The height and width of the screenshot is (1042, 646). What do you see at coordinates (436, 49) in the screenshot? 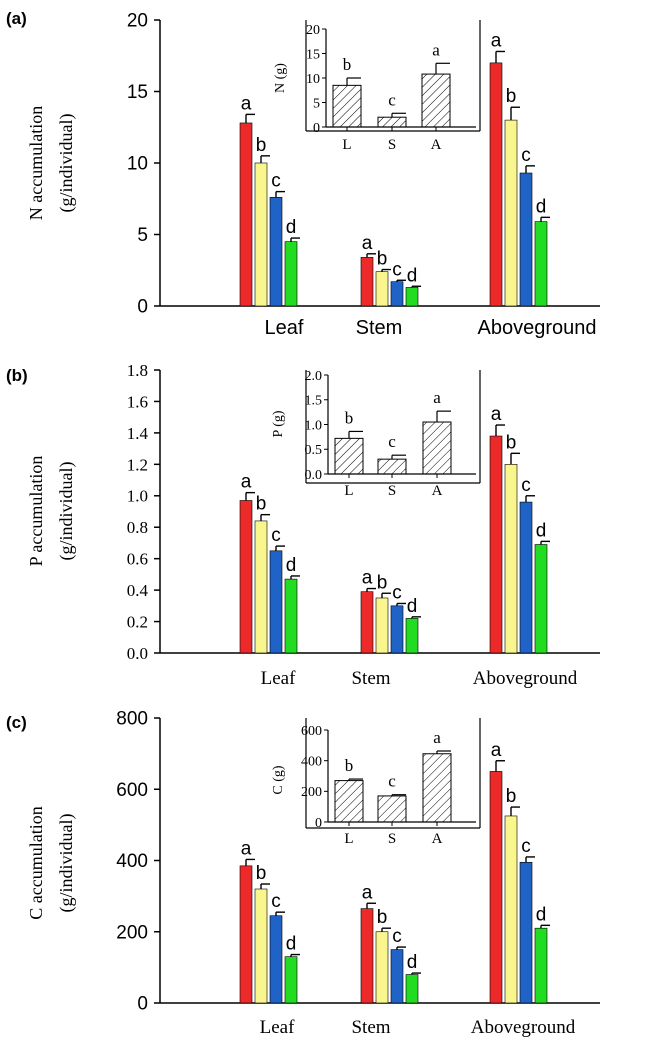
I see `inset-significance-letter: a` at bounding box center [436, 49].